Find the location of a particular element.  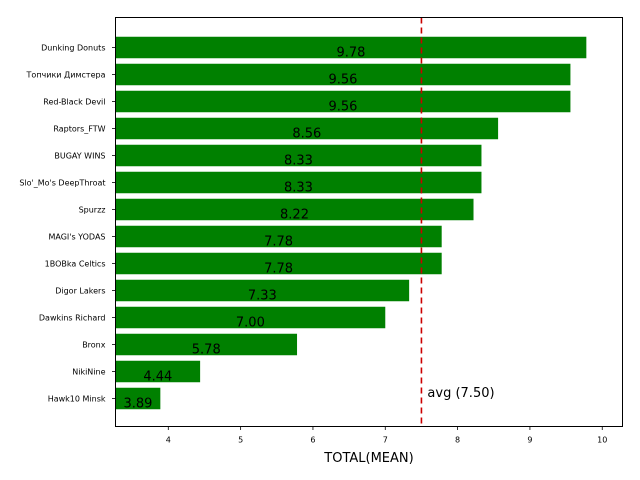

category-label-0: Dunking Donuts is located at coordinates (73, 48).